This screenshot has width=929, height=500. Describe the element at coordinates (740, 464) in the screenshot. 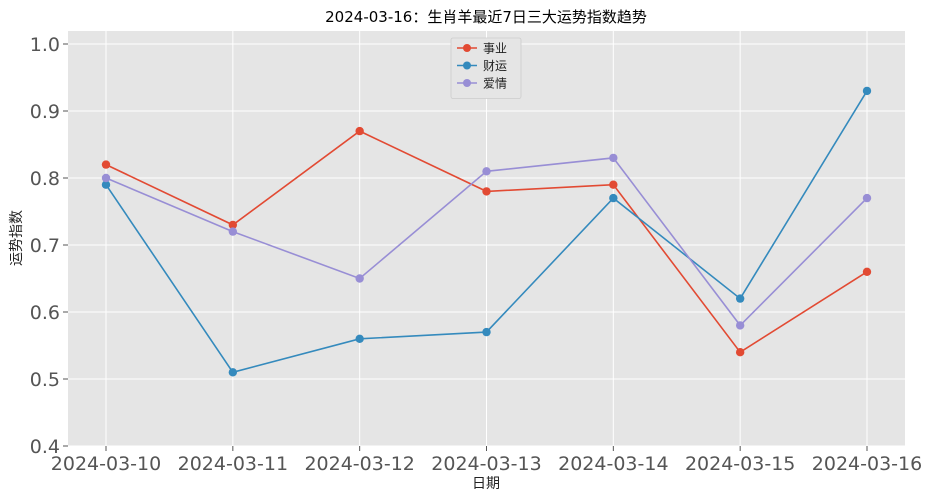

I see `x-tick-label: 2024-03-15` at that location.